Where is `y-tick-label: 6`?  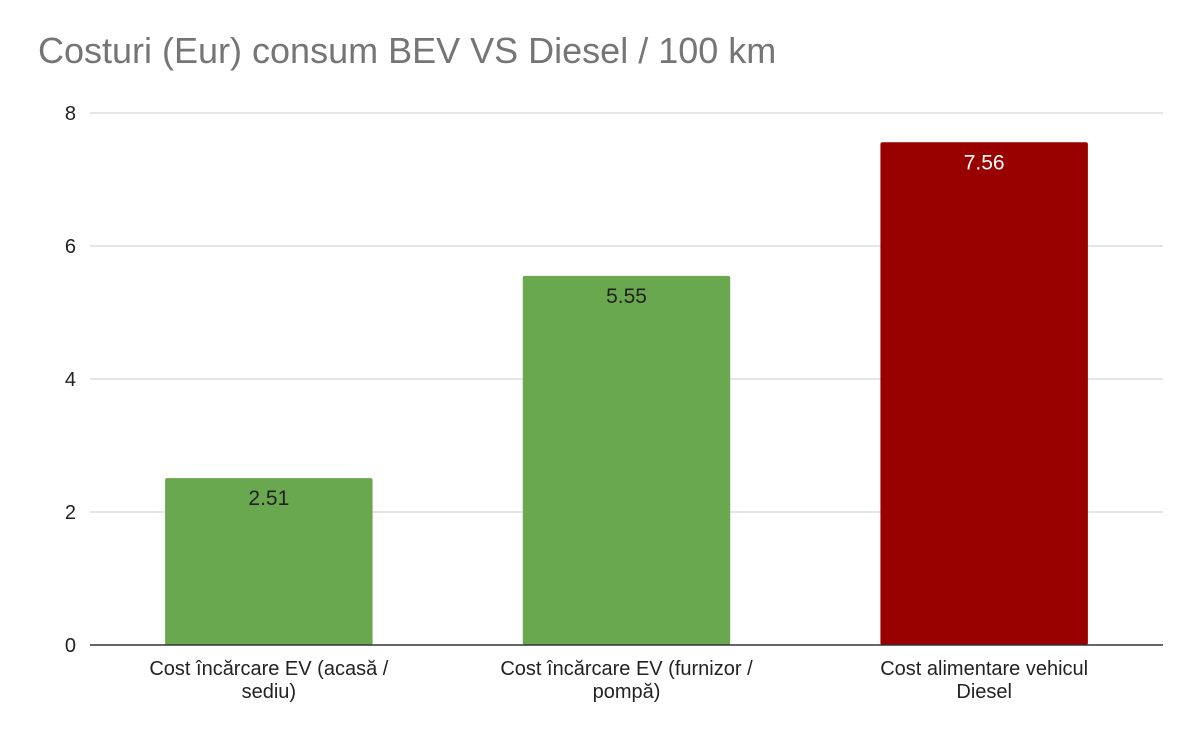
y-tick-label: 6 is located at coordinates (70, 247).